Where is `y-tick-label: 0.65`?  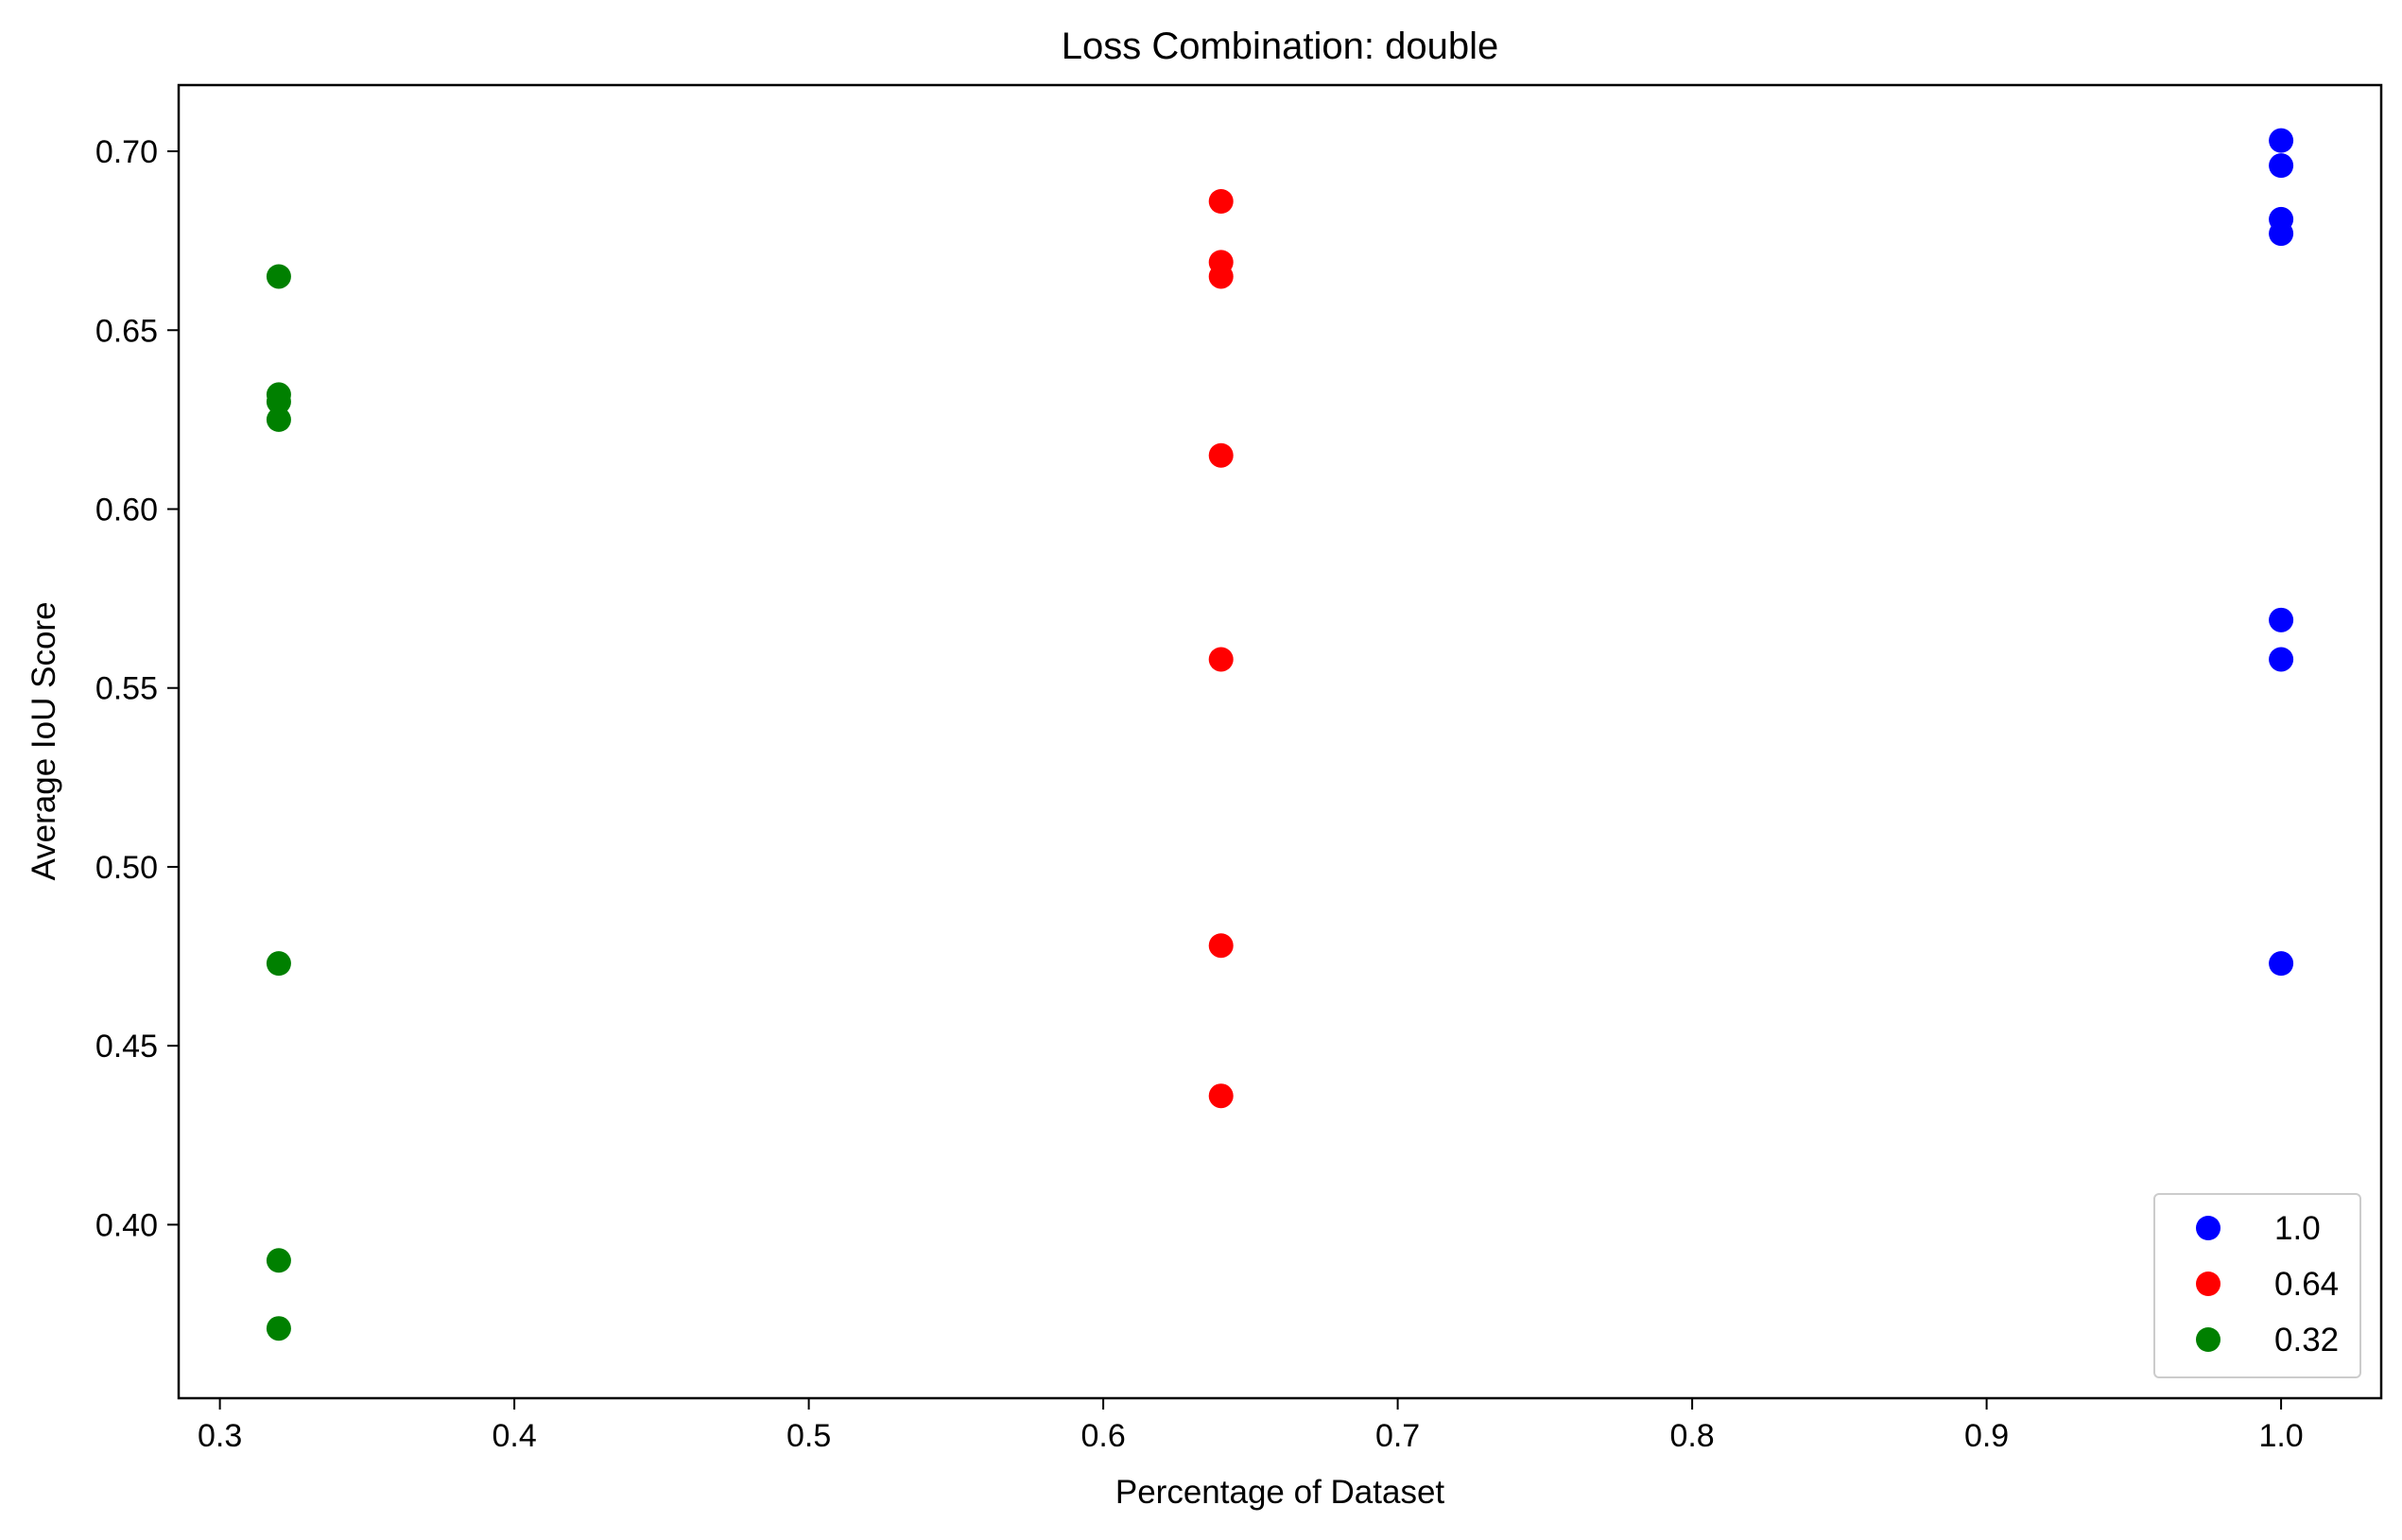
y-tick-label: 0.65 is located at coordinates (126, 331).